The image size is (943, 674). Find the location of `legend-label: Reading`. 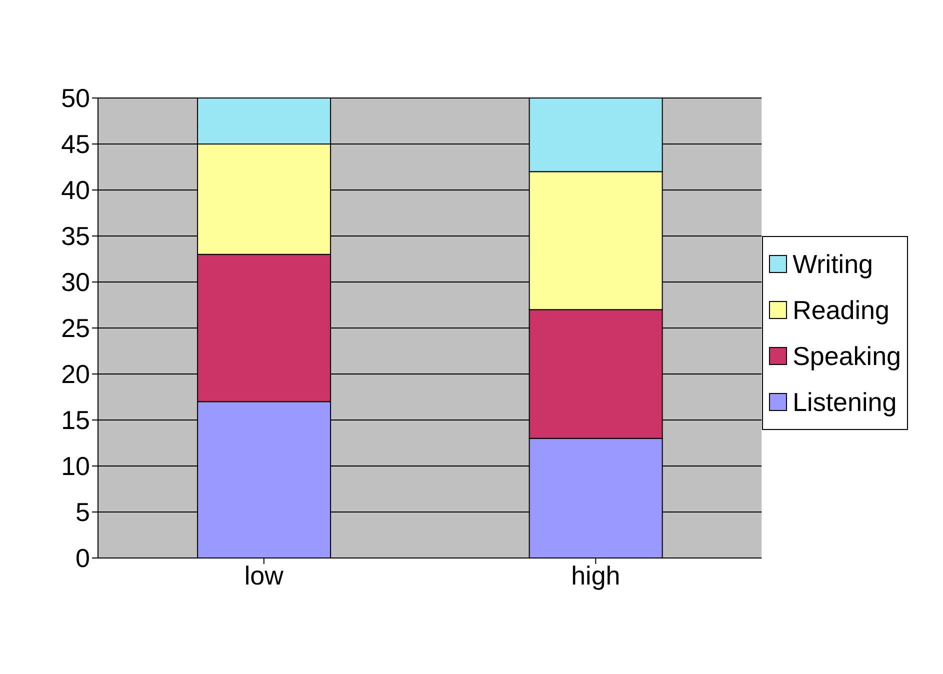

legend-label: Reading is located at coordinates (841, 310).